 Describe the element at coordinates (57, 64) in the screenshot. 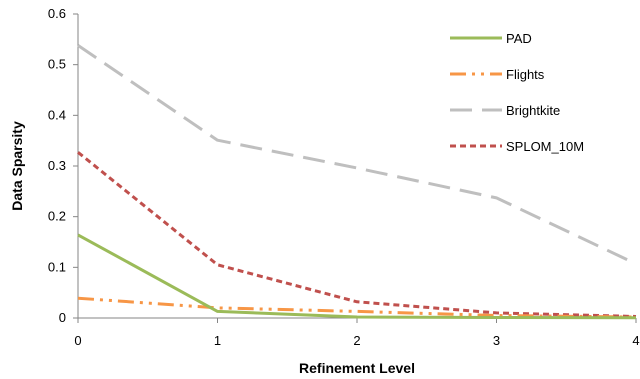

I see `y-tick-label: 0.5` at that location.